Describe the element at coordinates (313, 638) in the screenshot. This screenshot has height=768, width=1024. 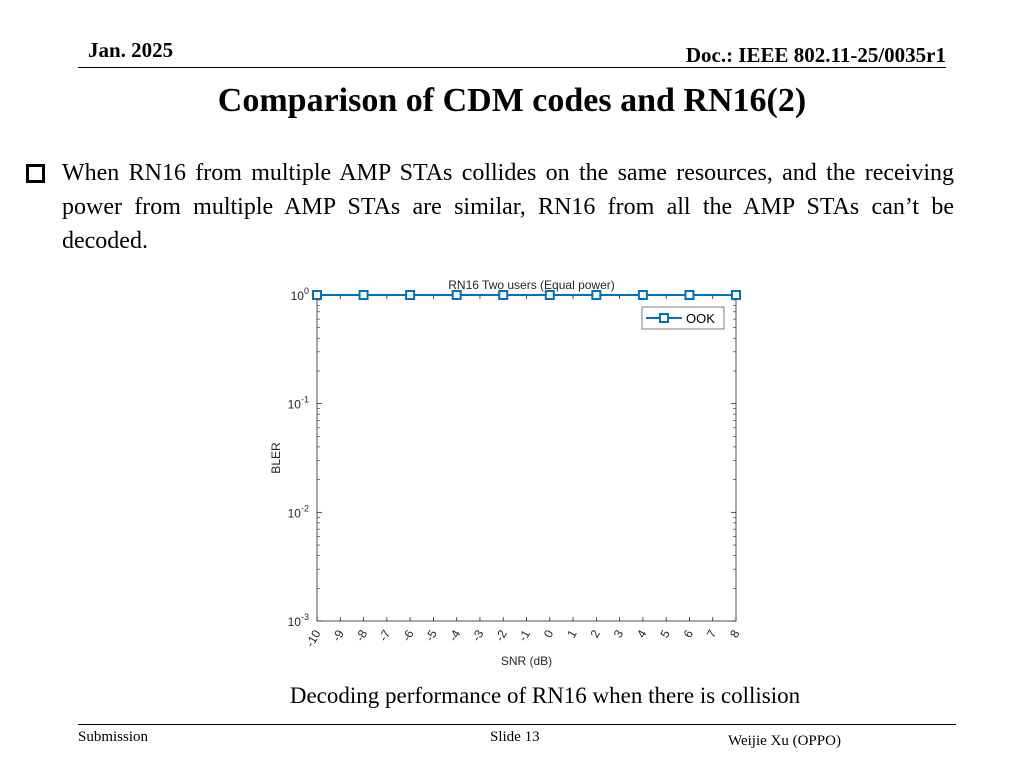
I see `x-tick-label: -10` at that location.